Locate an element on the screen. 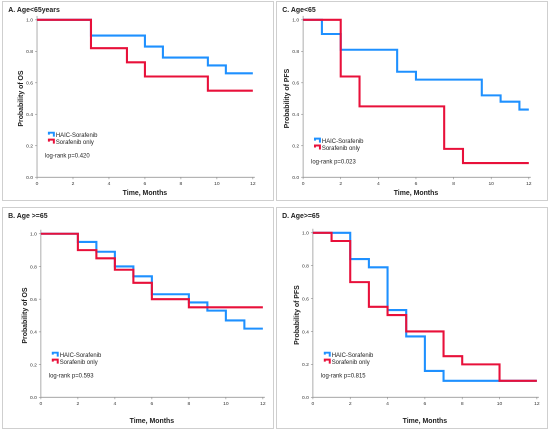 This screenshot has width=550, height=431. chart-title: B. Age >=65 is located at coordinates (28, 216).